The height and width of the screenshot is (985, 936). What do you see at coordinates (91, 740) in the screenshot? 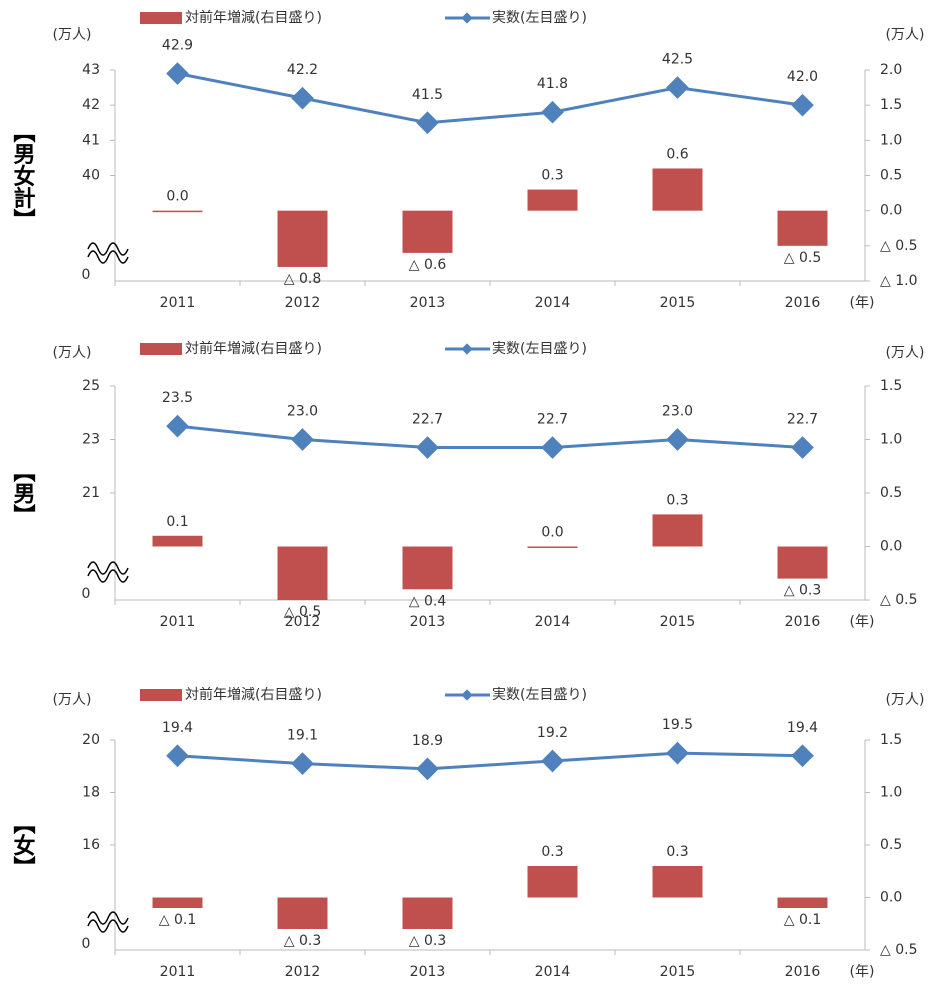
I see `y-tick-label: 20` at bounding box center [91, 740].